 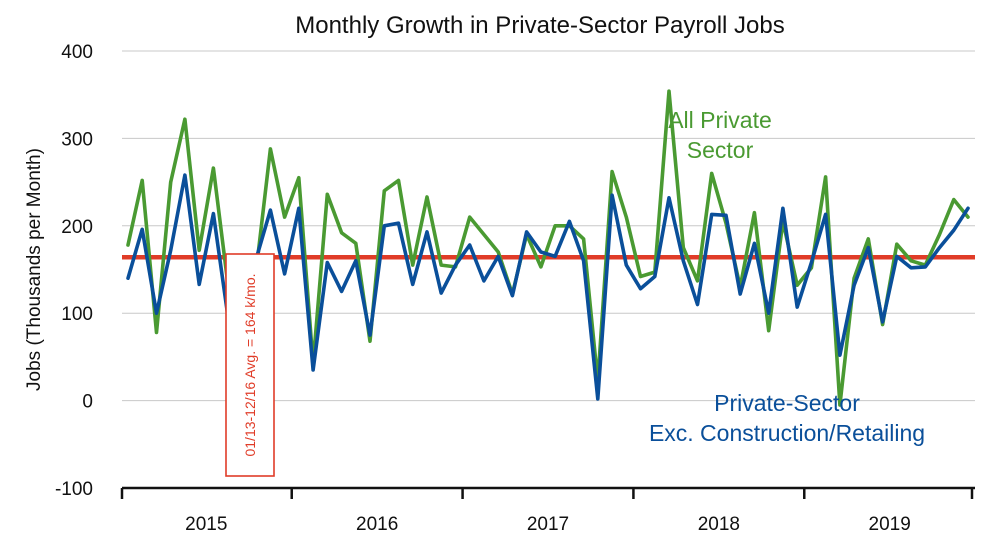 I want to click on x-tick-label: 2015, so click(x=206, y=524).